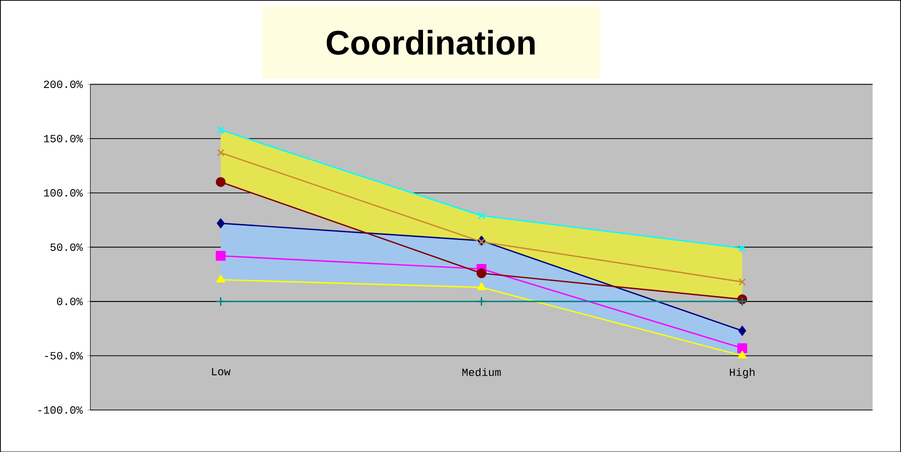  Describe the element at coordinates (742, 373) in the screenshot. I see `x-tick-label: High` at that location.